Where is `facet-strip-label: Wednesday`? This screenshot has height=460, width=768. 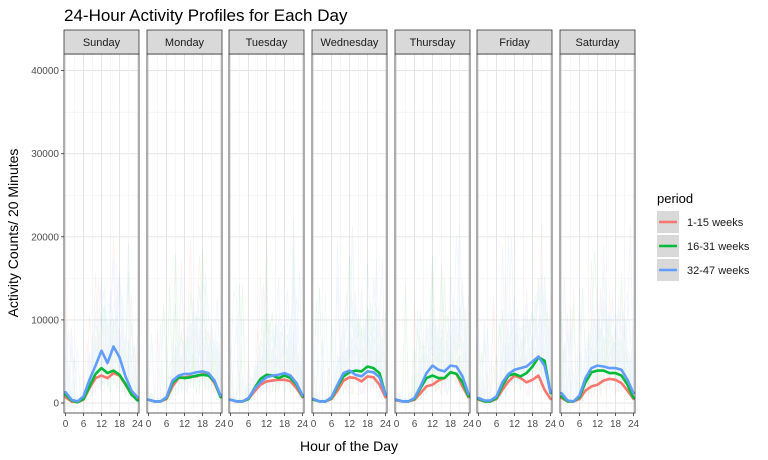 facet-strip-label: Wednesday is located at coordinates (350, 43).